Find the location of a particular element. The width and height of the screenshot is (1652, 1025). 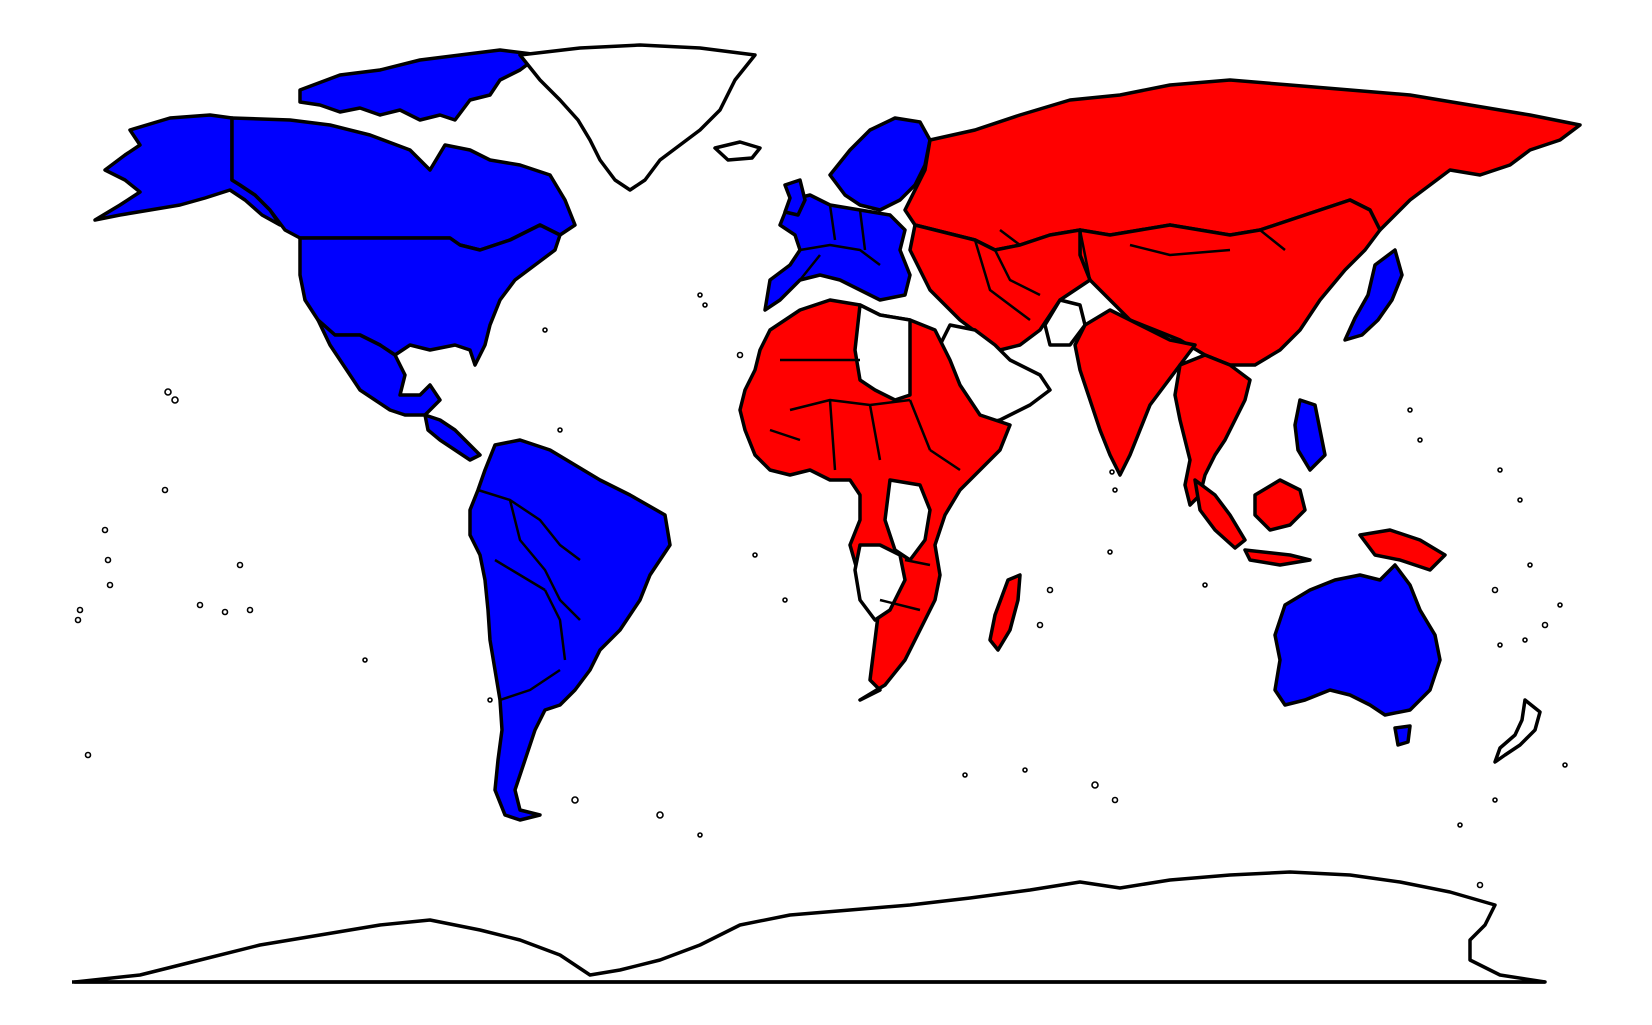

region-canada is located at coordinates (403, 184).